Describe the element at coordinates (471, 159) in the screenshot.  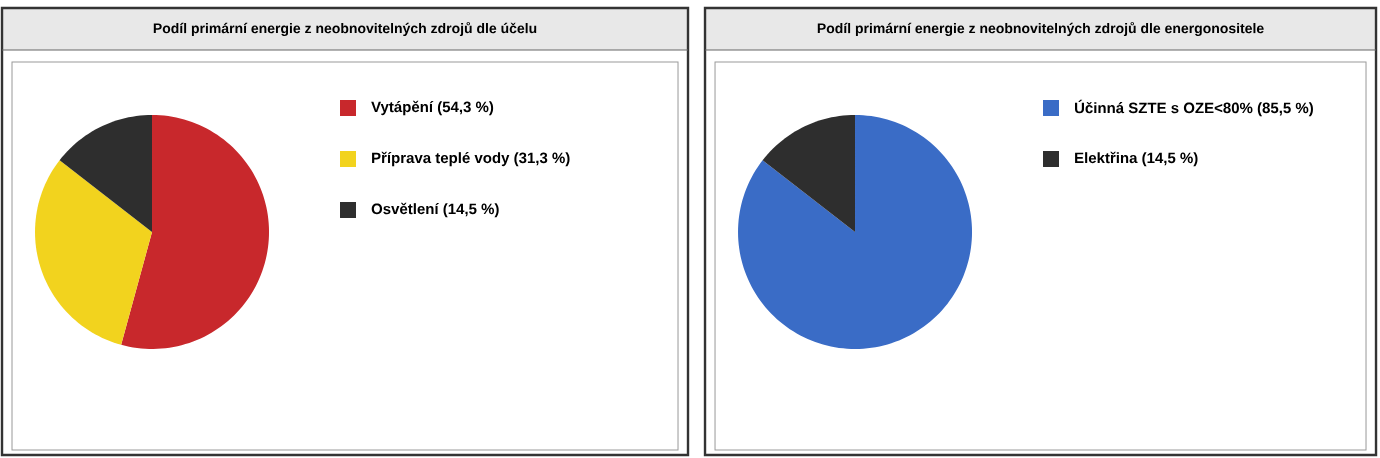
I see `legend-label: Příprava teplé vody (31,3 %)` at that location.